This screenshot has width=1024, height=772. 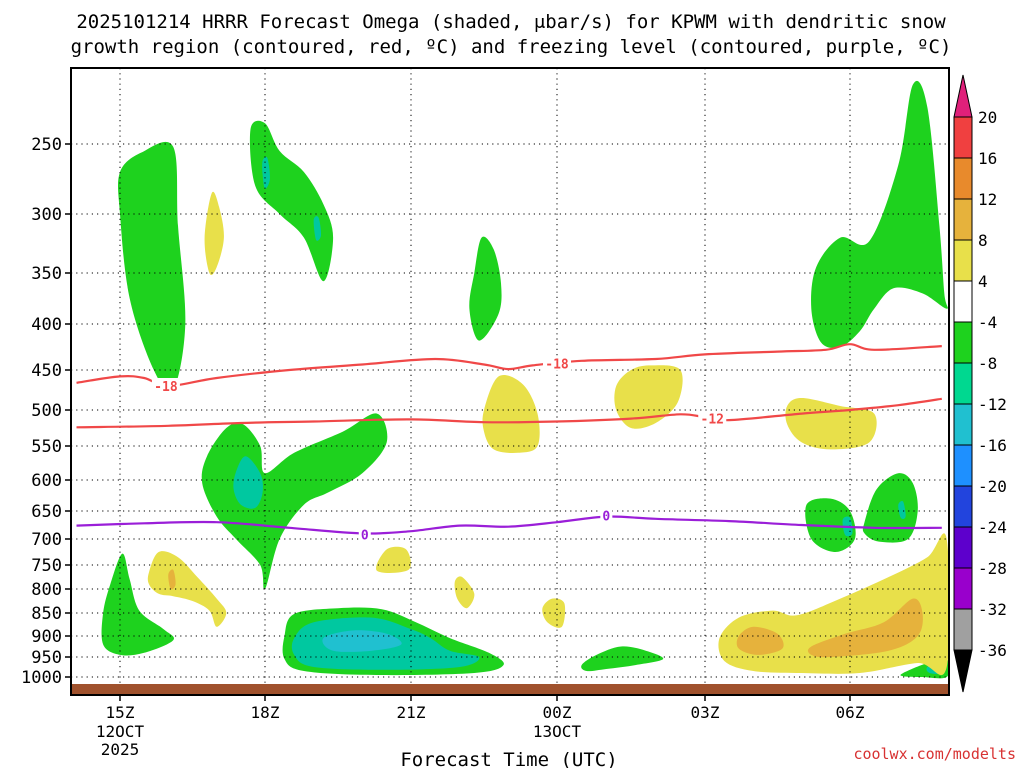 What do you see at coordinates (41, 678) in the screenshot?
I see `y-tick-label: 1000` at bounding box center [41, 678].